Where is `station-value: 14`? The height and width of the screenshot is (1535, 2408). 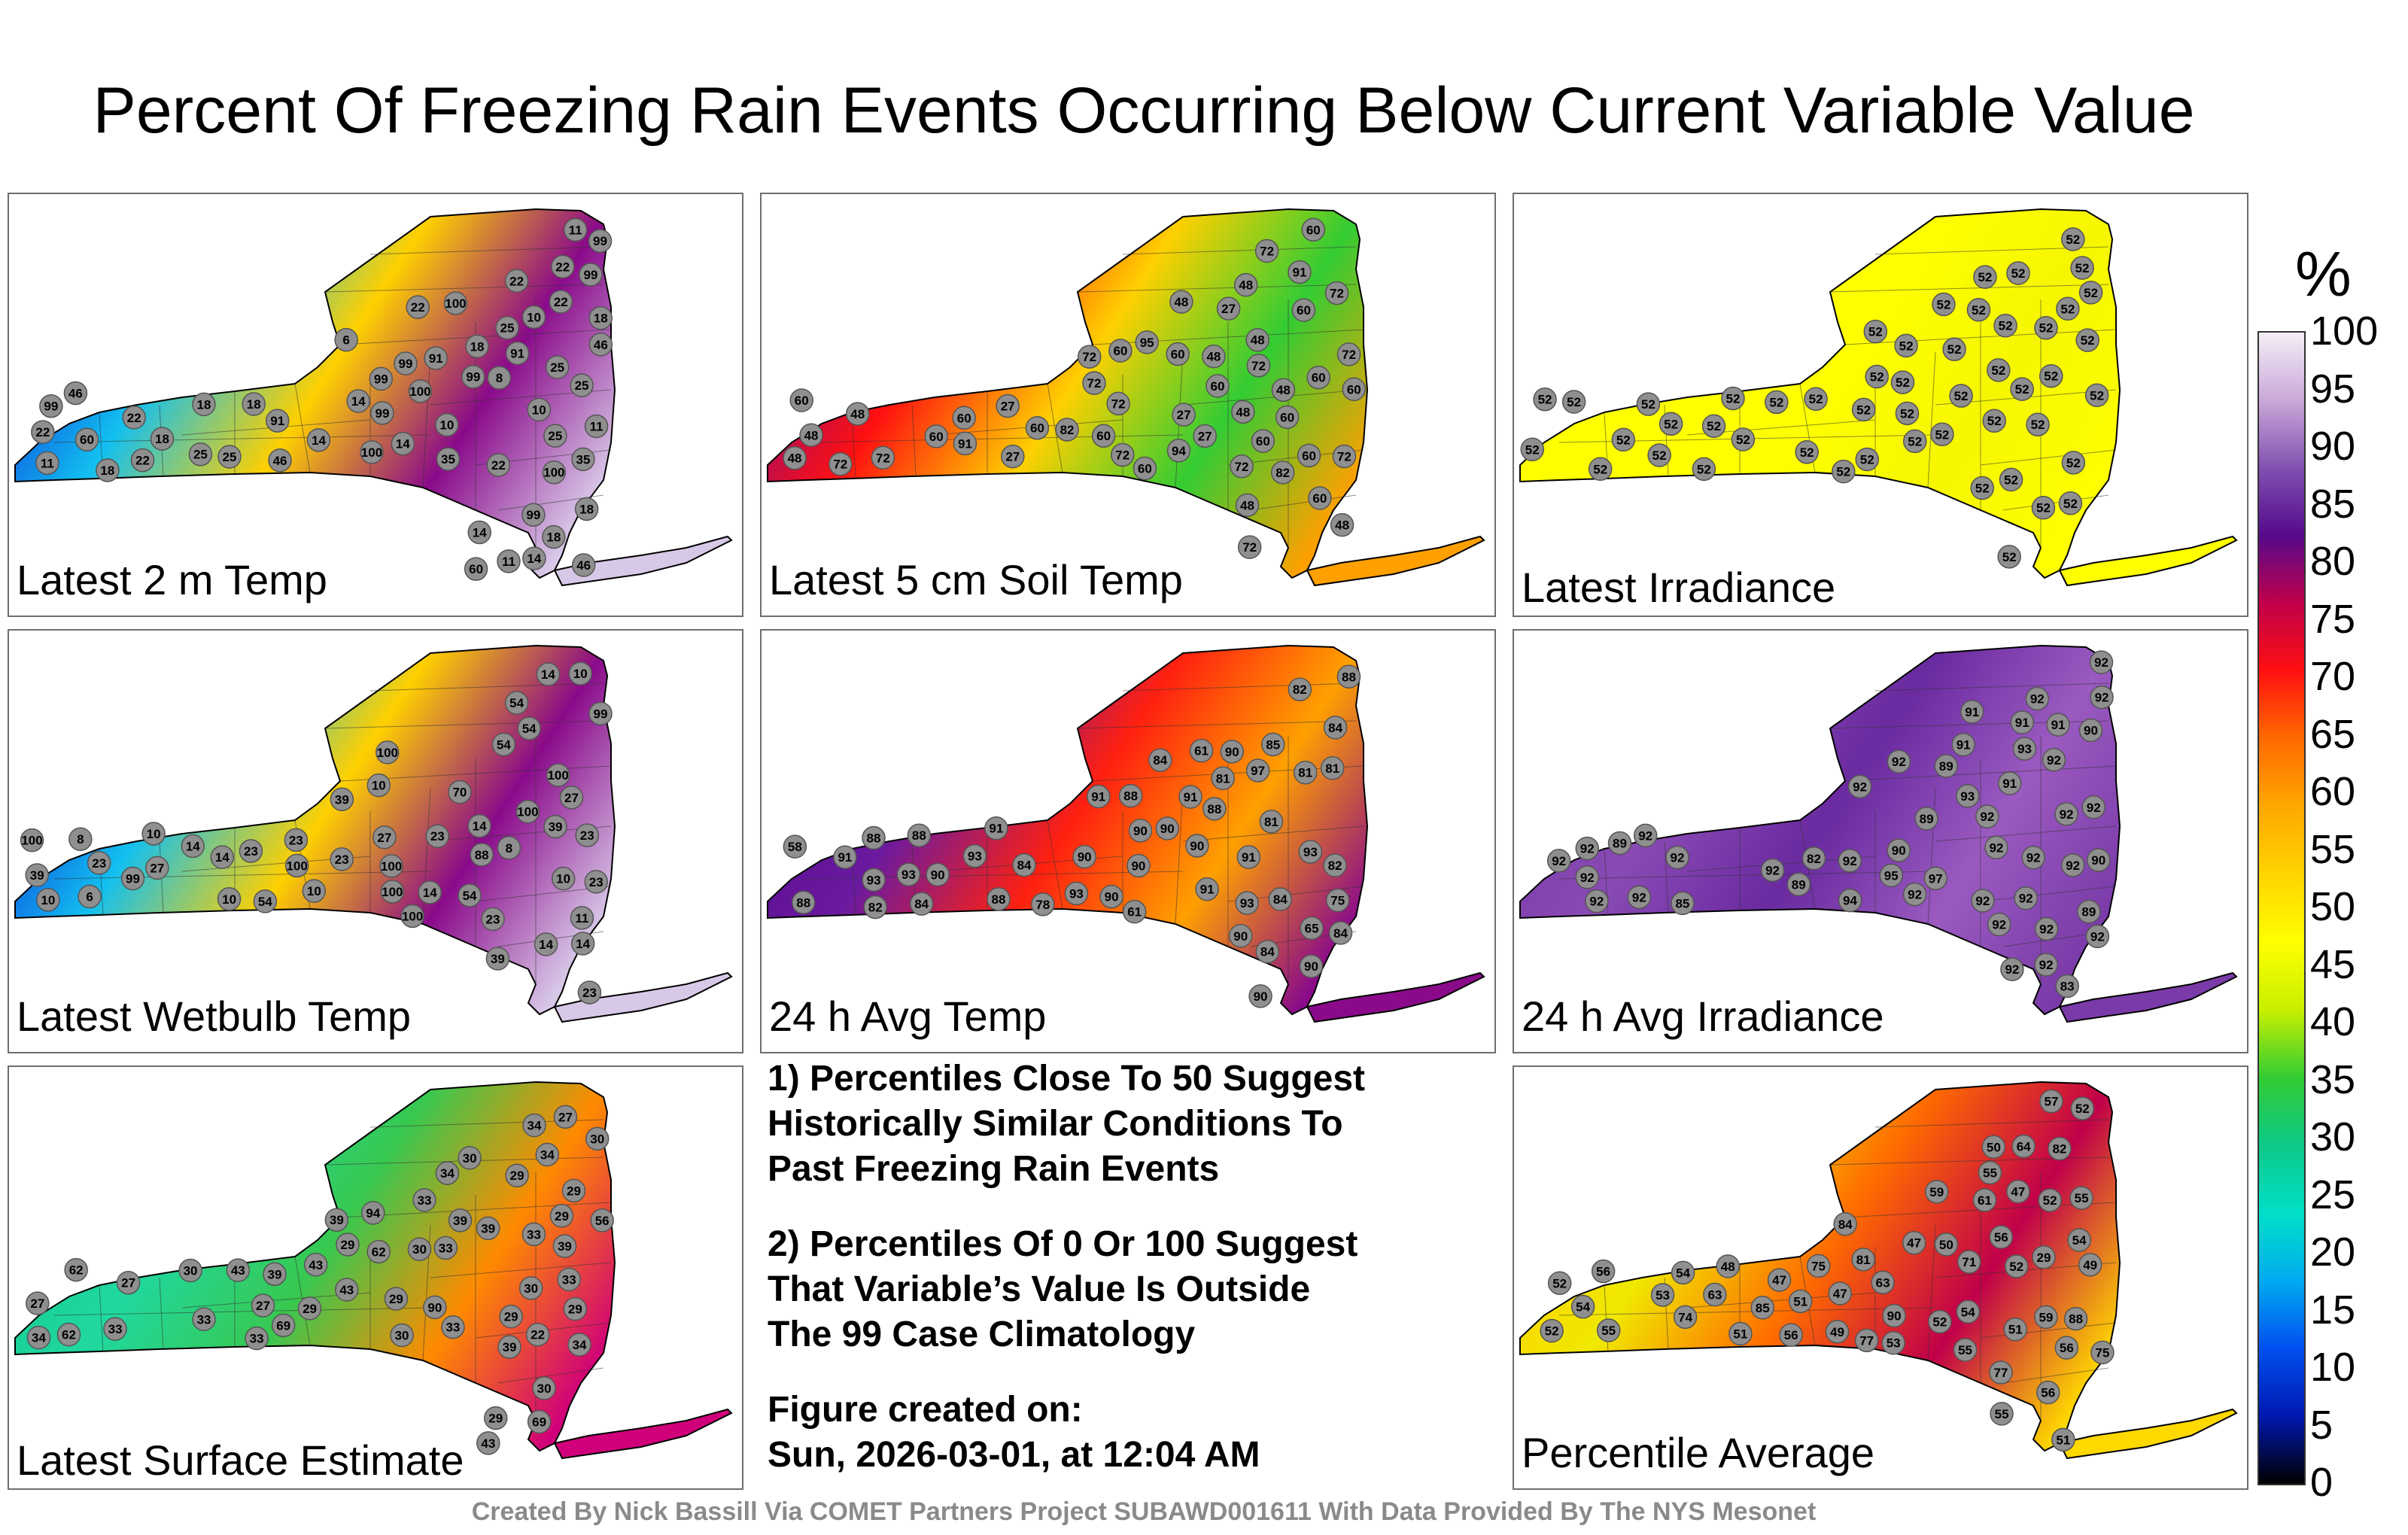
station-value: 14 is located at coordinates (546, 945).